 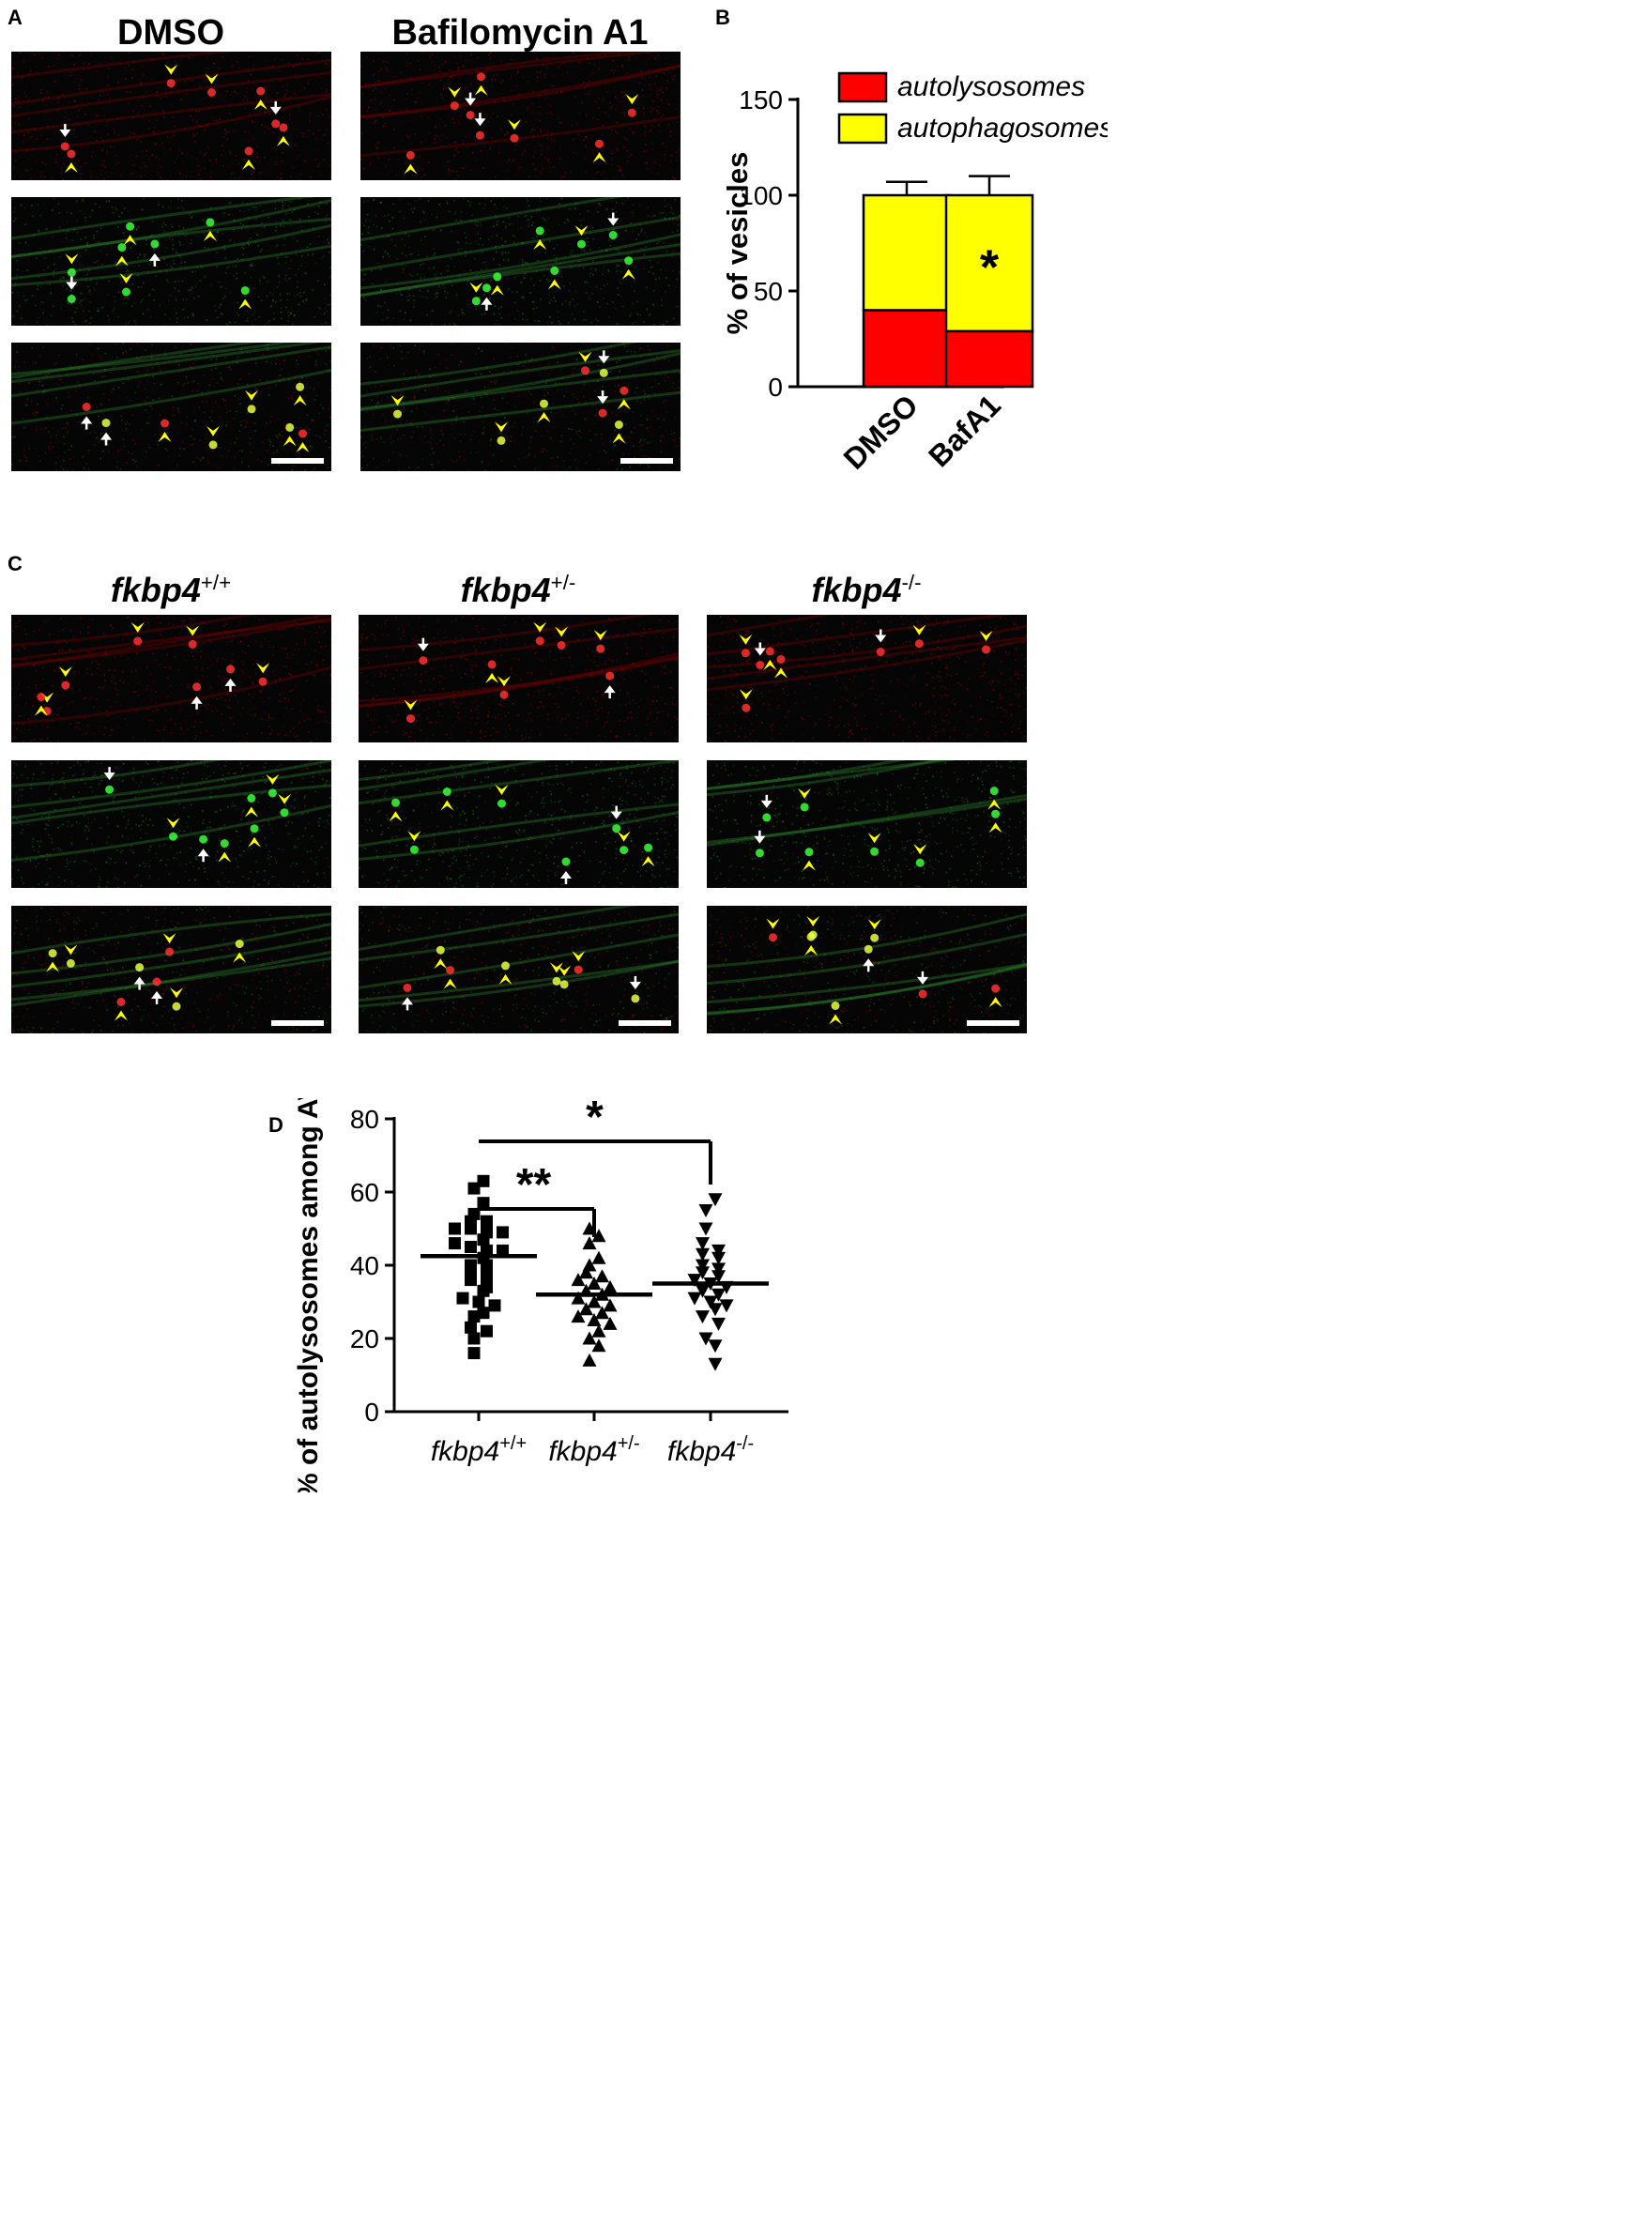 What do you see at coordinates (171, 590) in the screenshot?
I see `panel-c-title-wt: fkbp4+/+` at bounding box center [171, 590].